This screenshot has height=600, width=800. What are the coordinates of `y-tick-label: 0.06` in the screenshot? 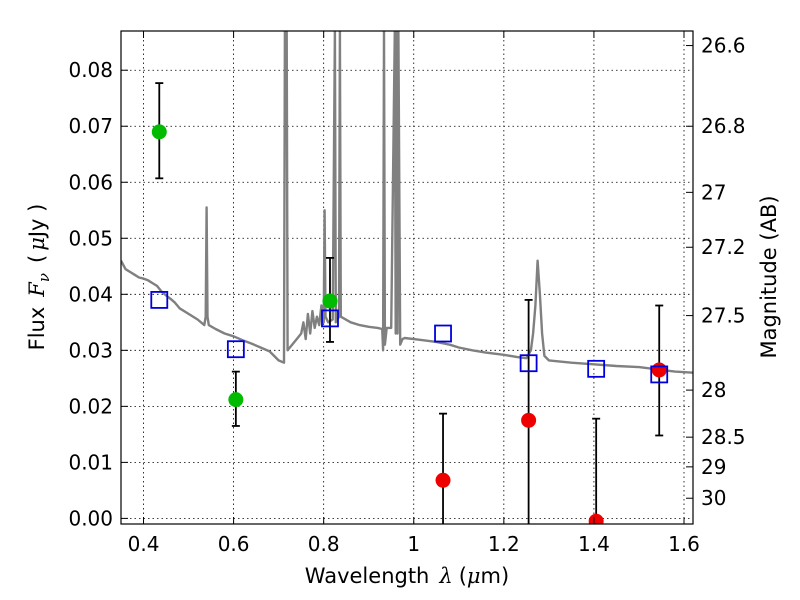 It's located at (90, 182).